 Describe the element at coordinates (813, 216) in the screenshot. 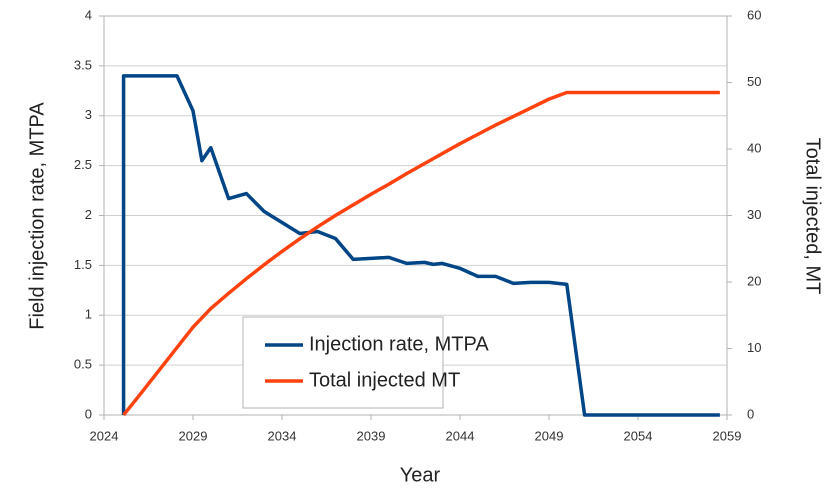

I see `y2-axis-title: Total injected, MT` at that location.